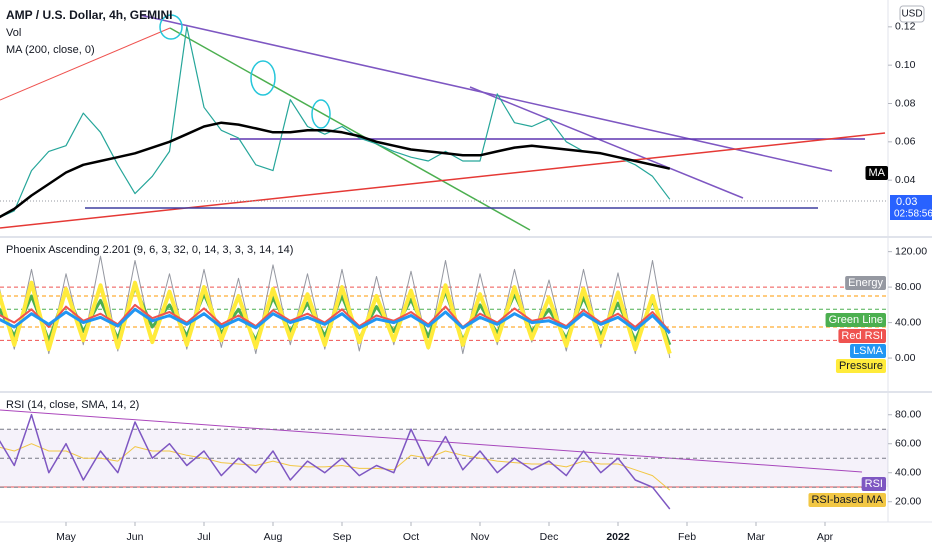 The height and width of the screenshot is (550, 932). Describe the element at coordinates (135, 537) in the screenshot. I see `x-tick-label: Jun` at that location.